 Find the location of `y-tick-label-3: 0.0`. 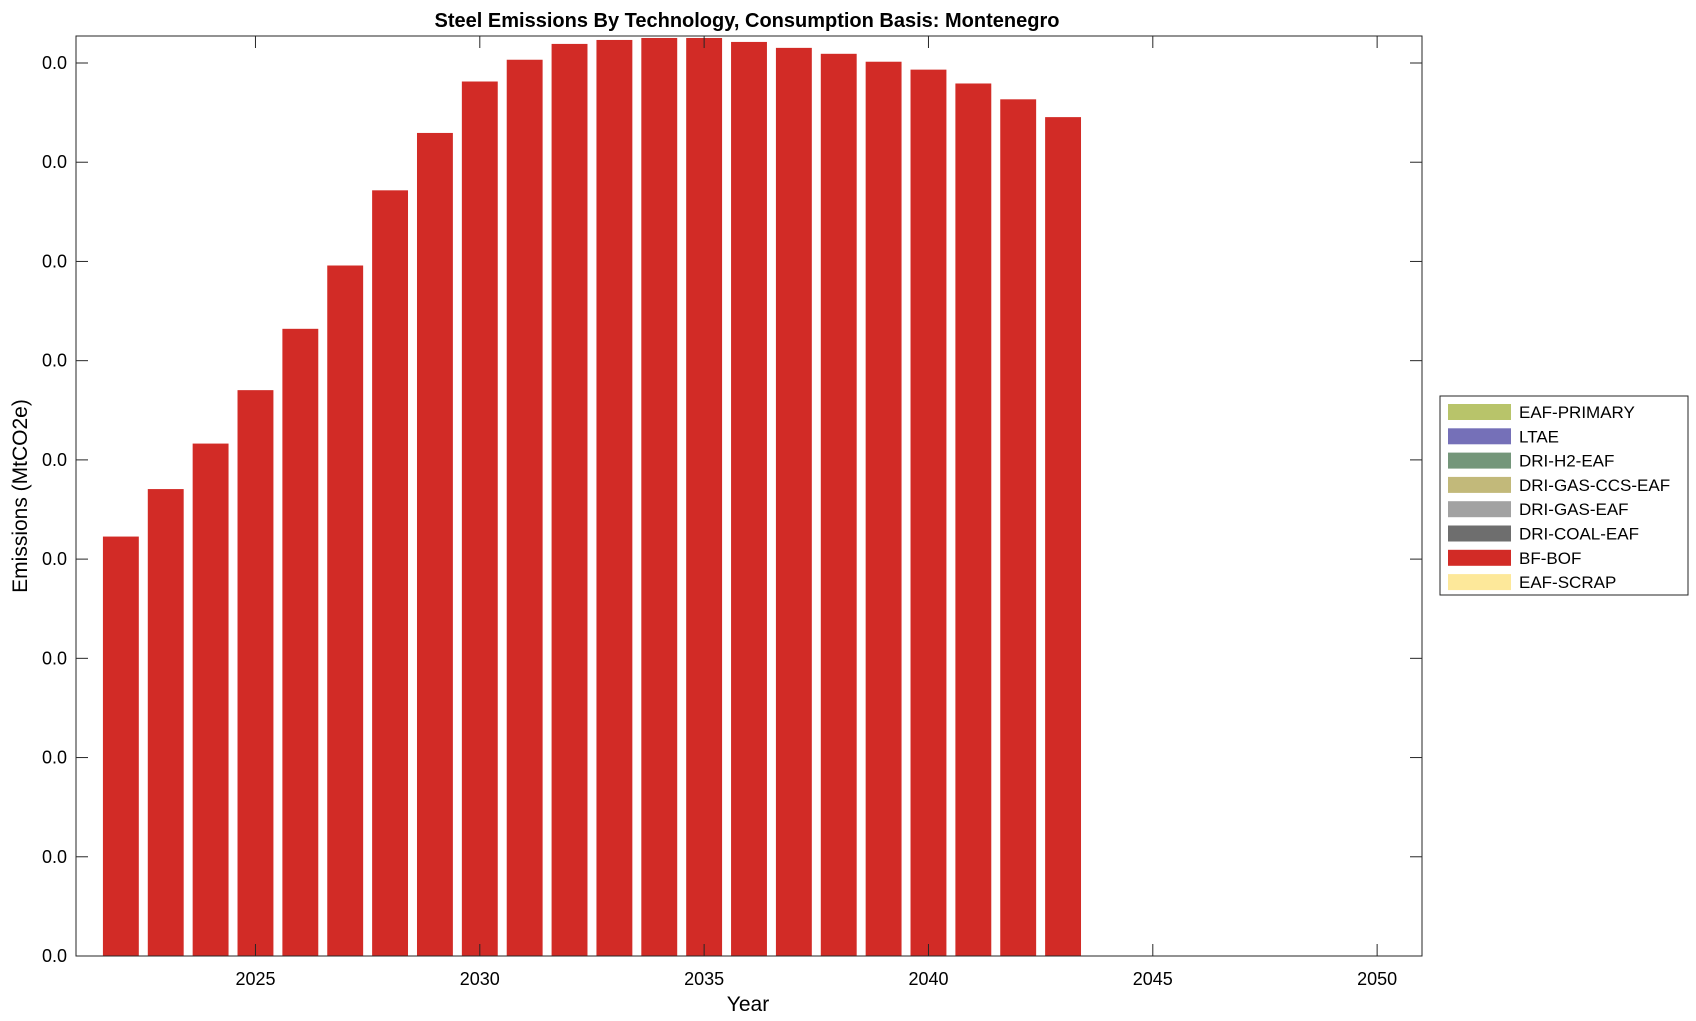

y-tick-label-3: 0.0 is located at coordinates (54, 658).